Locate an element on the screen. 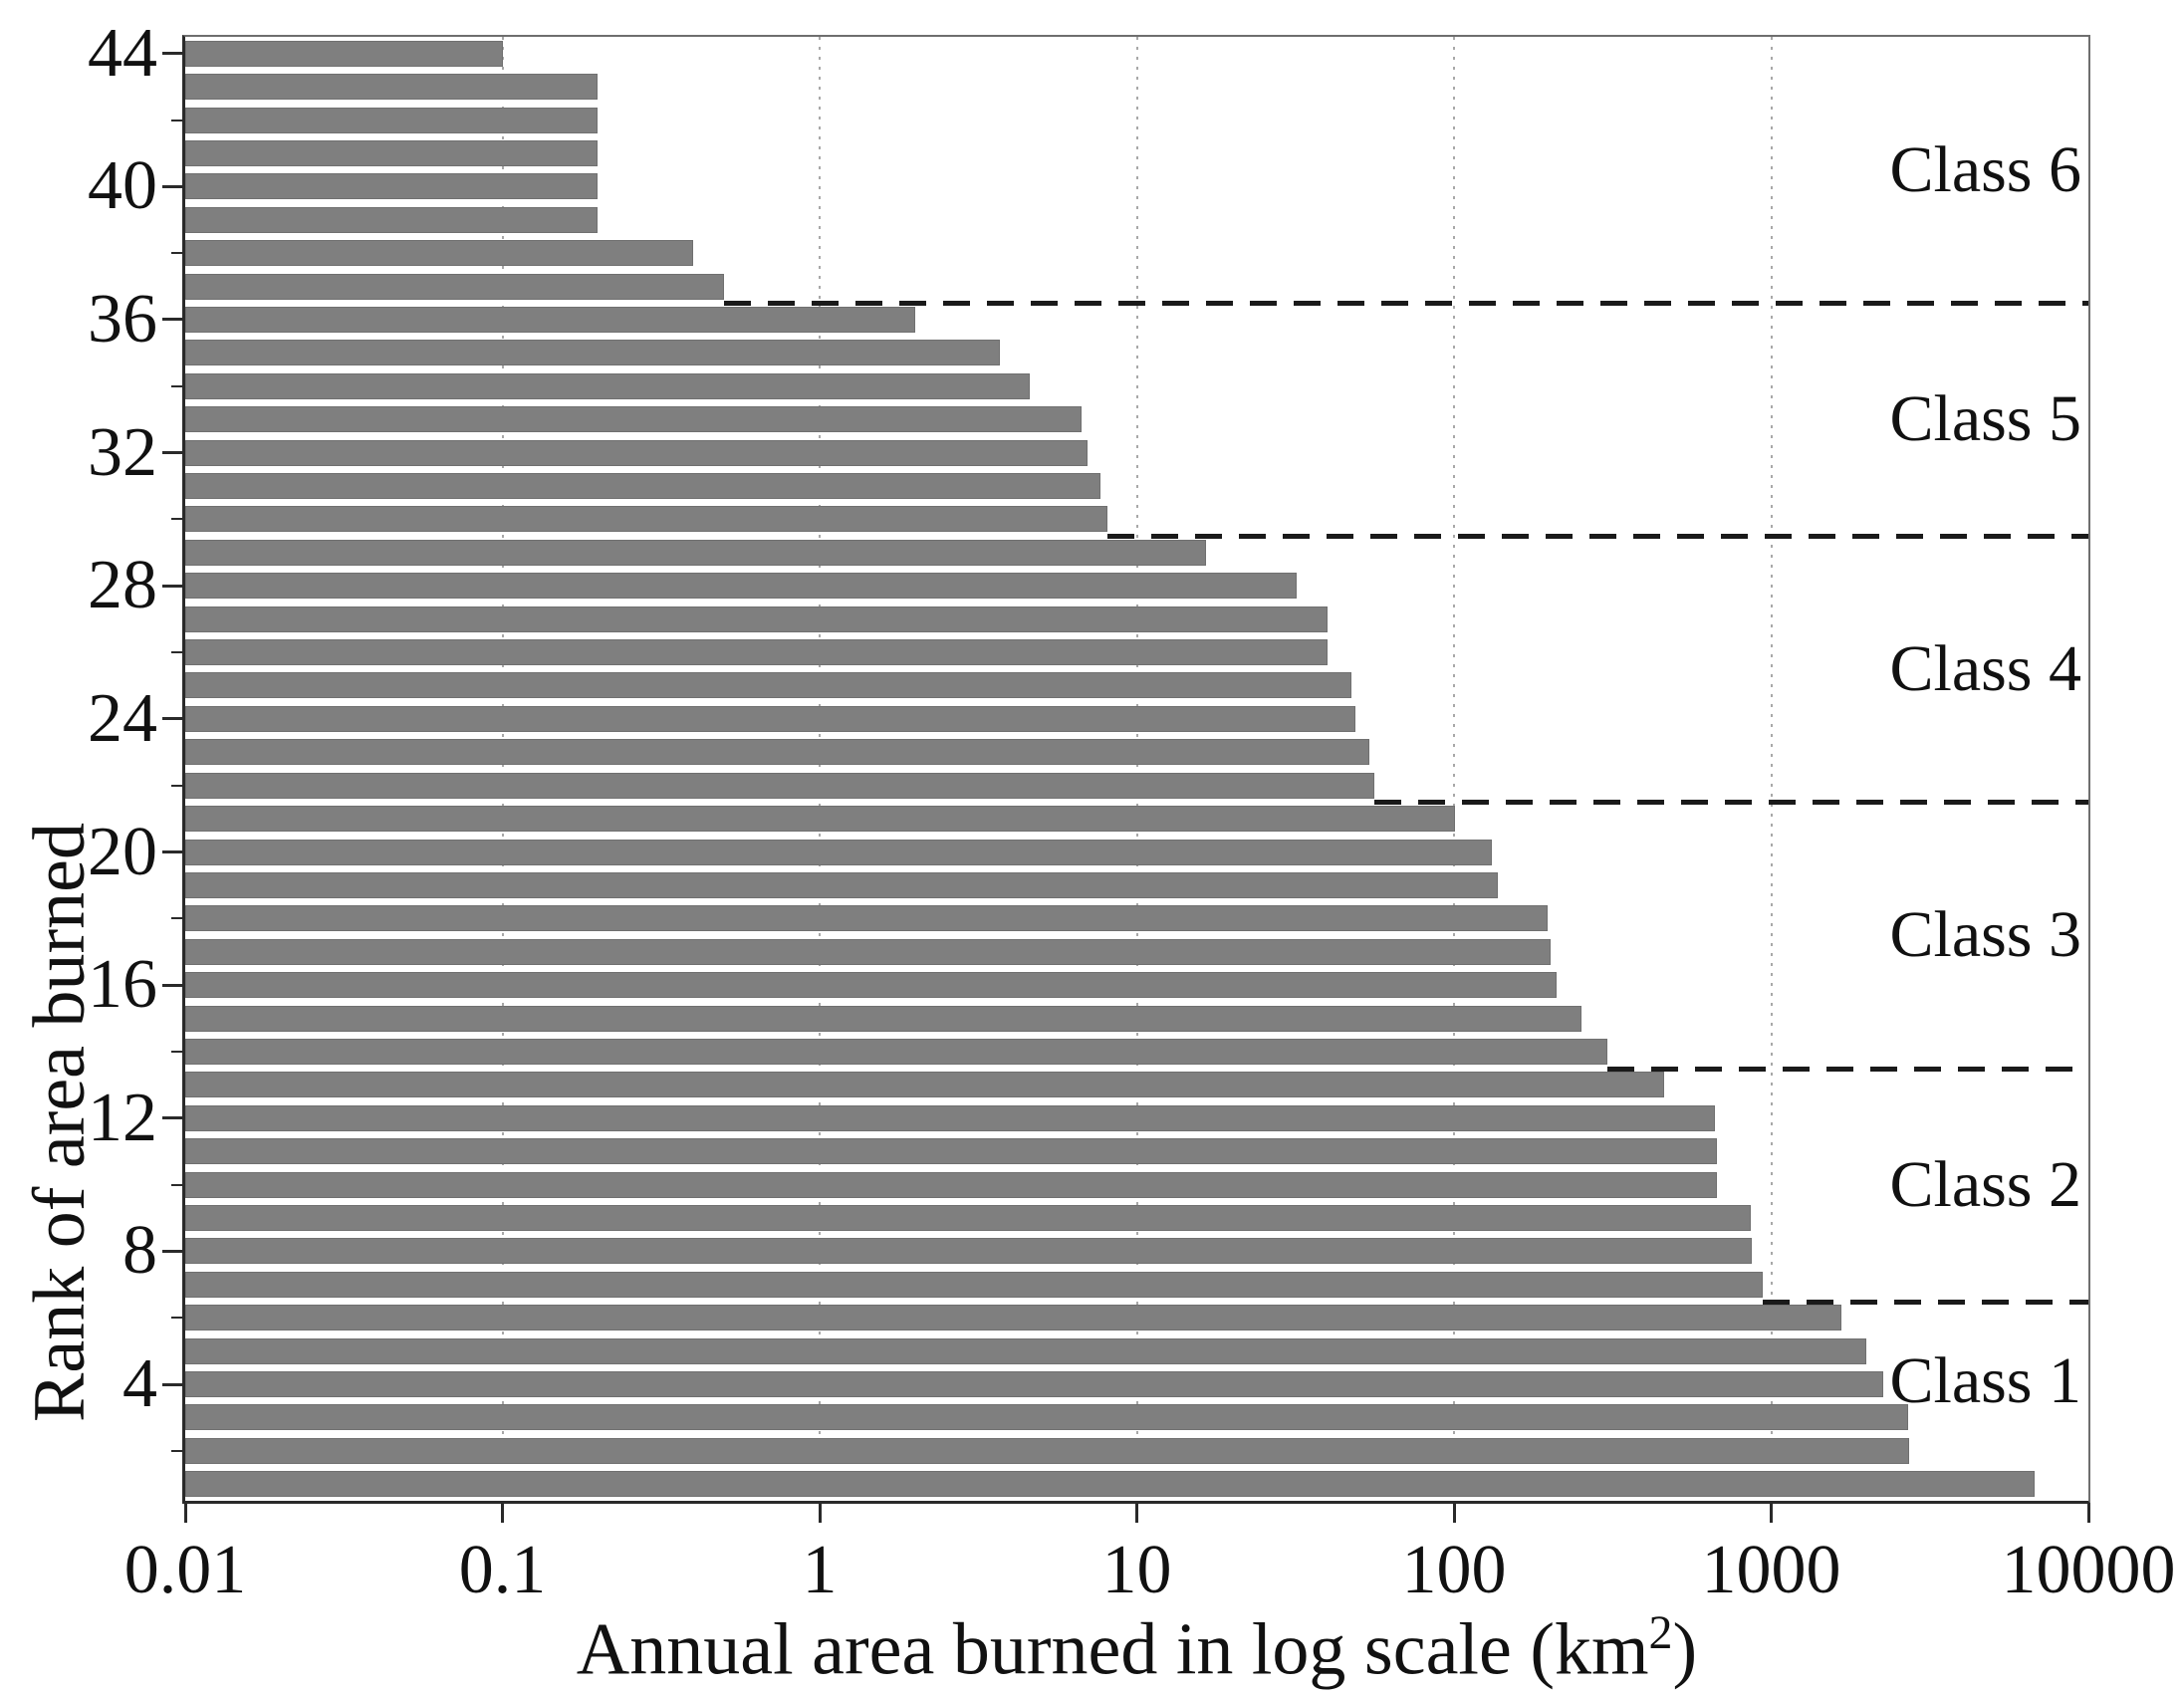  x-axis-title-text: Annual area burned in log scale (km is located at coordinates (1112, 1650).